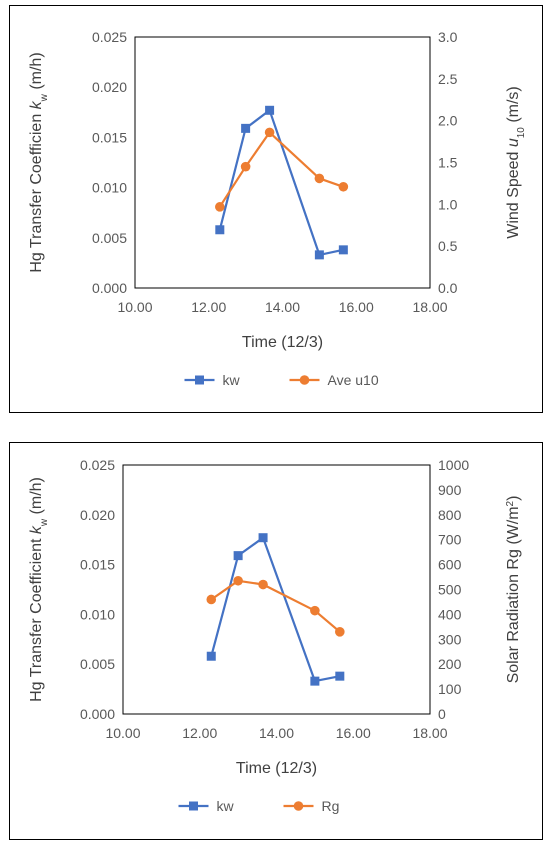 Image resolution: width=550 pixels, height=849 pixels. I want to click on y-tick-label-right: 0.5, so click(448, 246).